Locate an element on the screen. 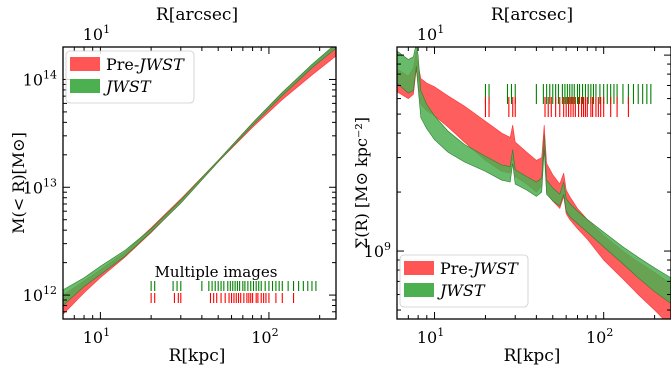 This screenshot has width=671, height=378. y-tick-label: 1012 is located at coordinates (40, 294).